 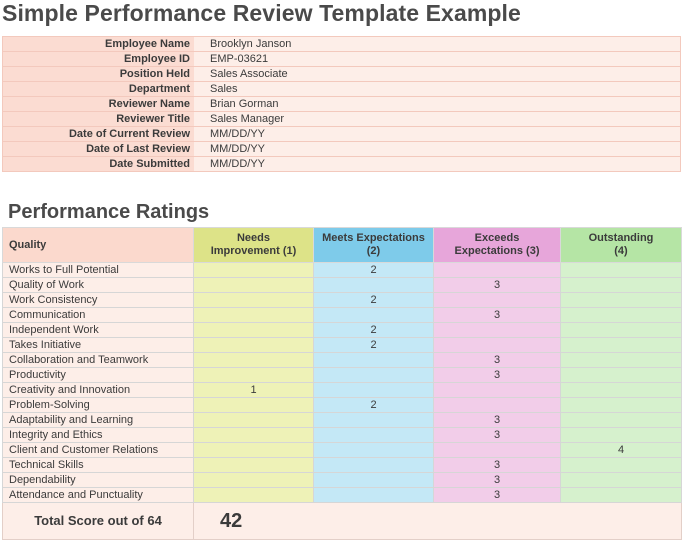 I want to click on info-row: Date of Current Review MM/DD/YY, so click(x=341, y=134).